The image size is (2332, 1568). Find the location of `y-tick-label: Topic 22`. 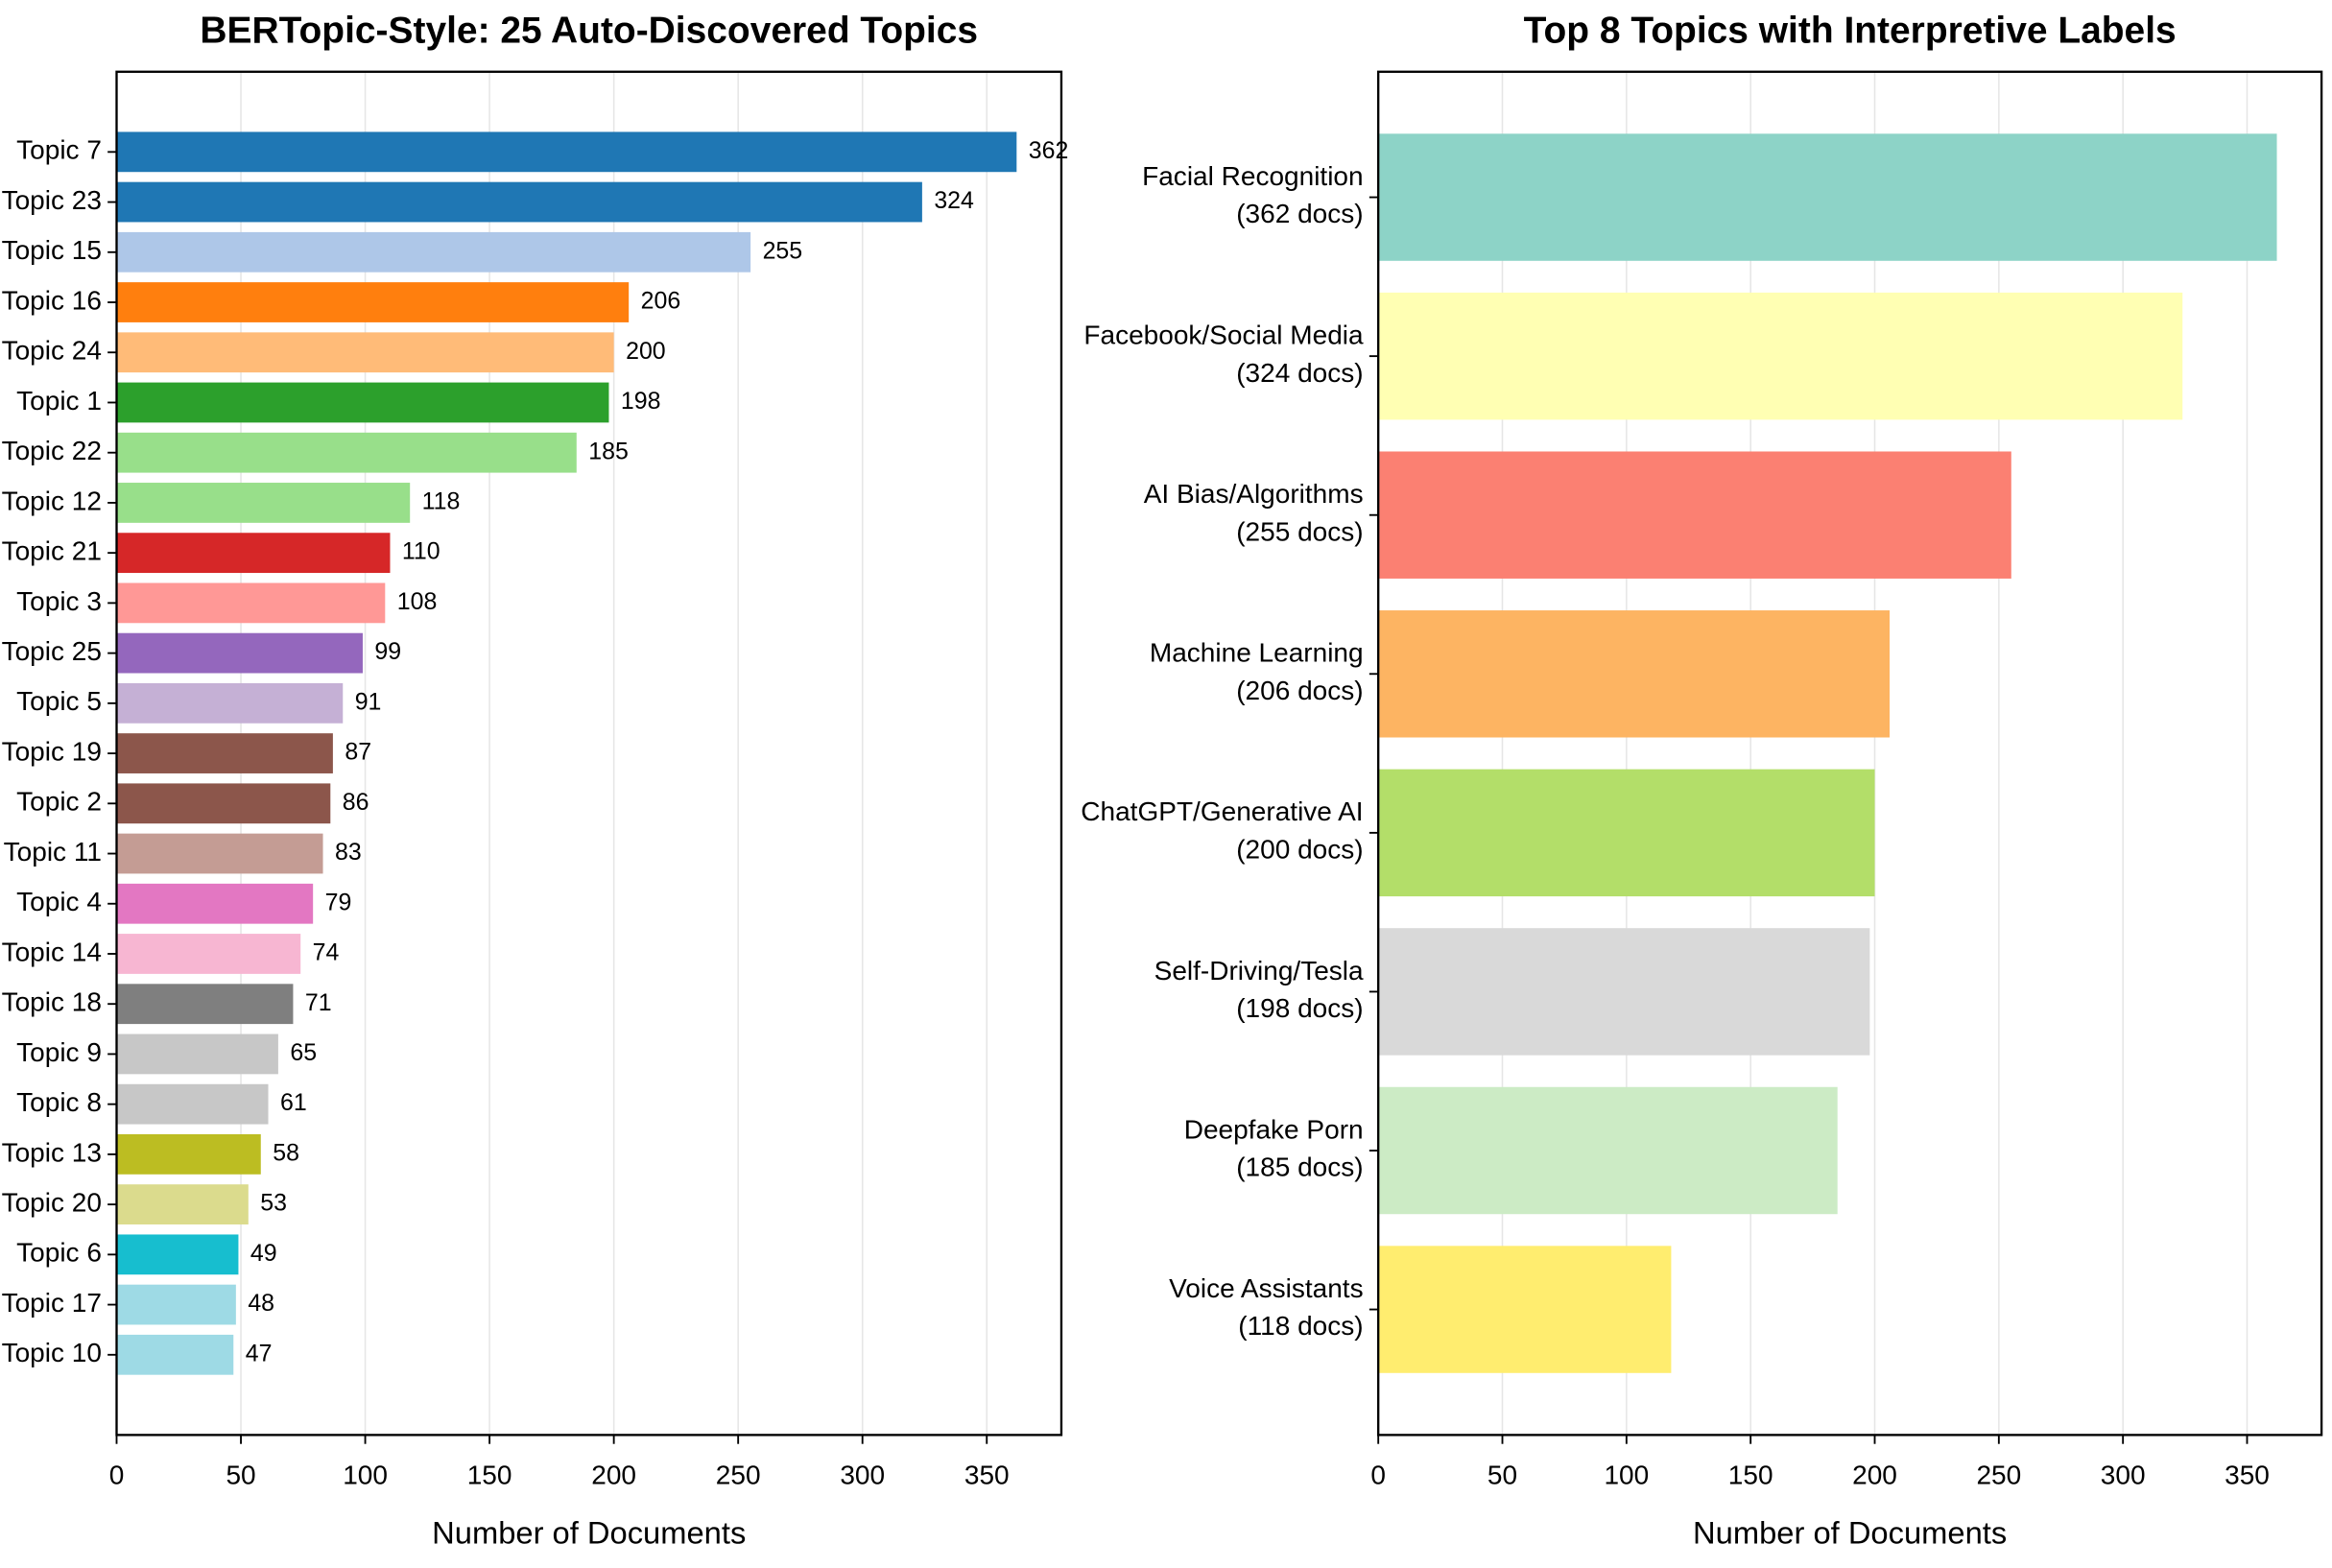

y-tick-label: Topic 22 is located at coordinates (52, 450).